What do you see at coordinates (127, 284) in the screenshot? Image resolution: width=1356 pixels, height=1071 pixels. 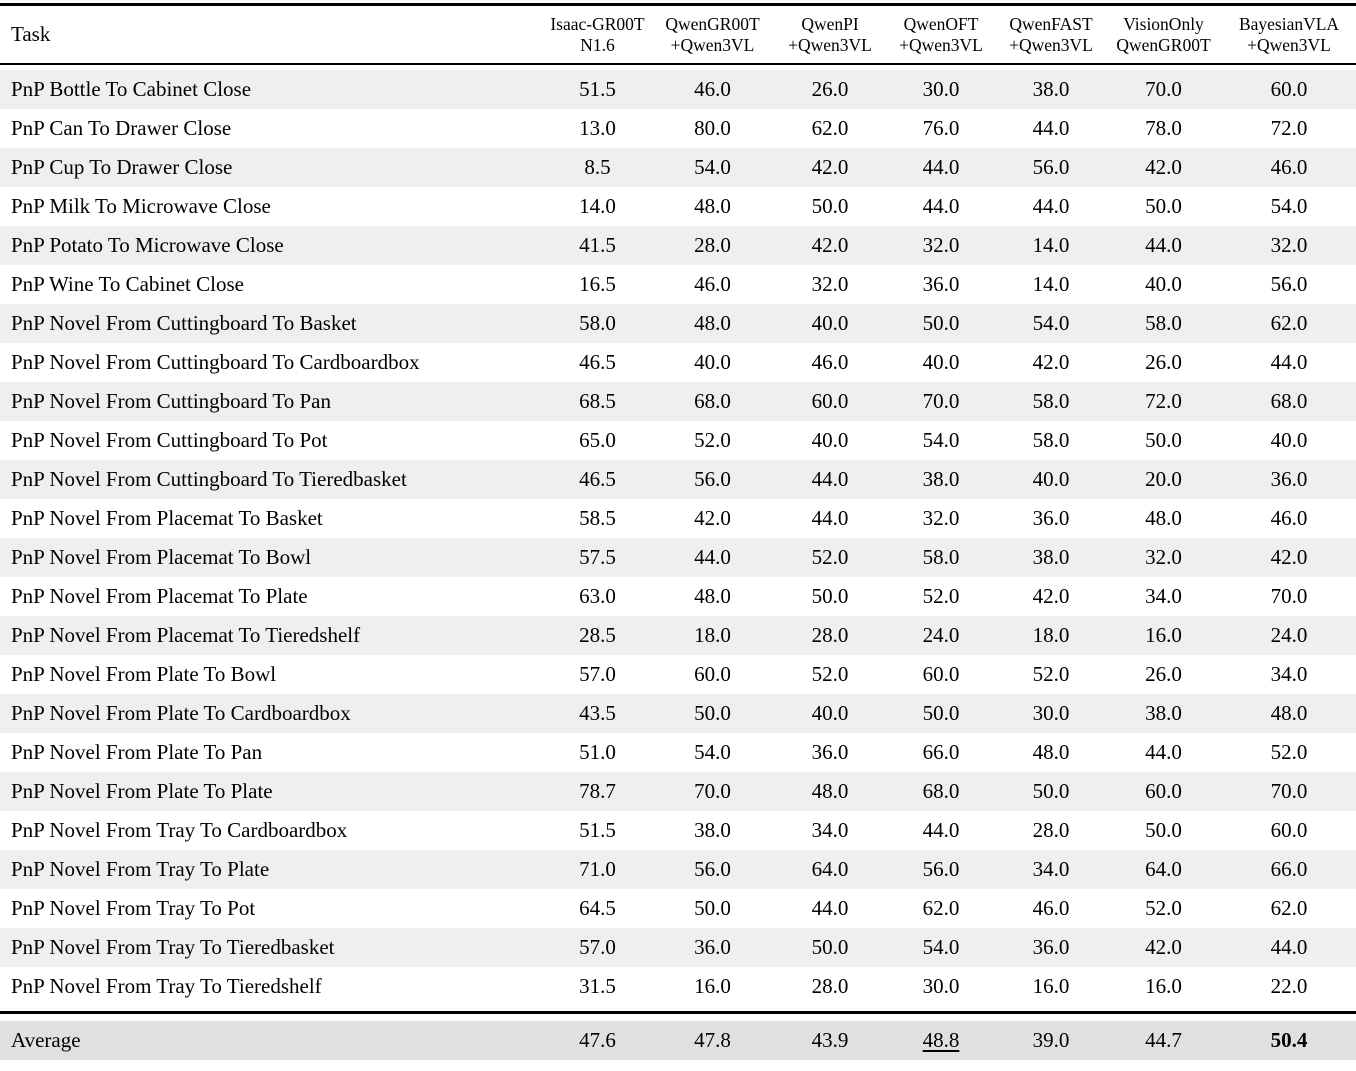 I see `task-name-cell: PnP Wine To Cabinet Close` at bounding box center [127, 284].